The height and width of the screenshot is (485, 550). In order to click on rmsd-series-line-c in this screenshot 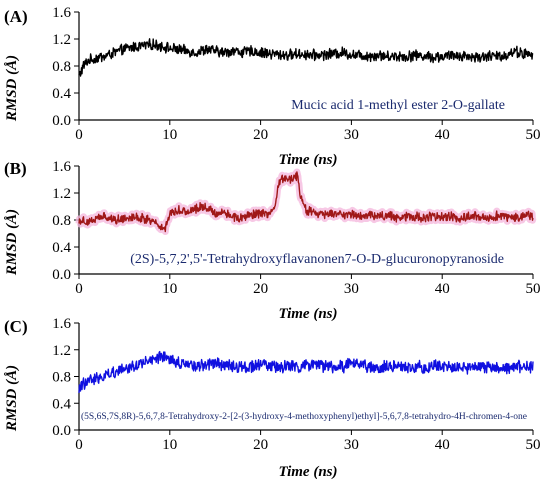, I will do `click(306, 371)`.